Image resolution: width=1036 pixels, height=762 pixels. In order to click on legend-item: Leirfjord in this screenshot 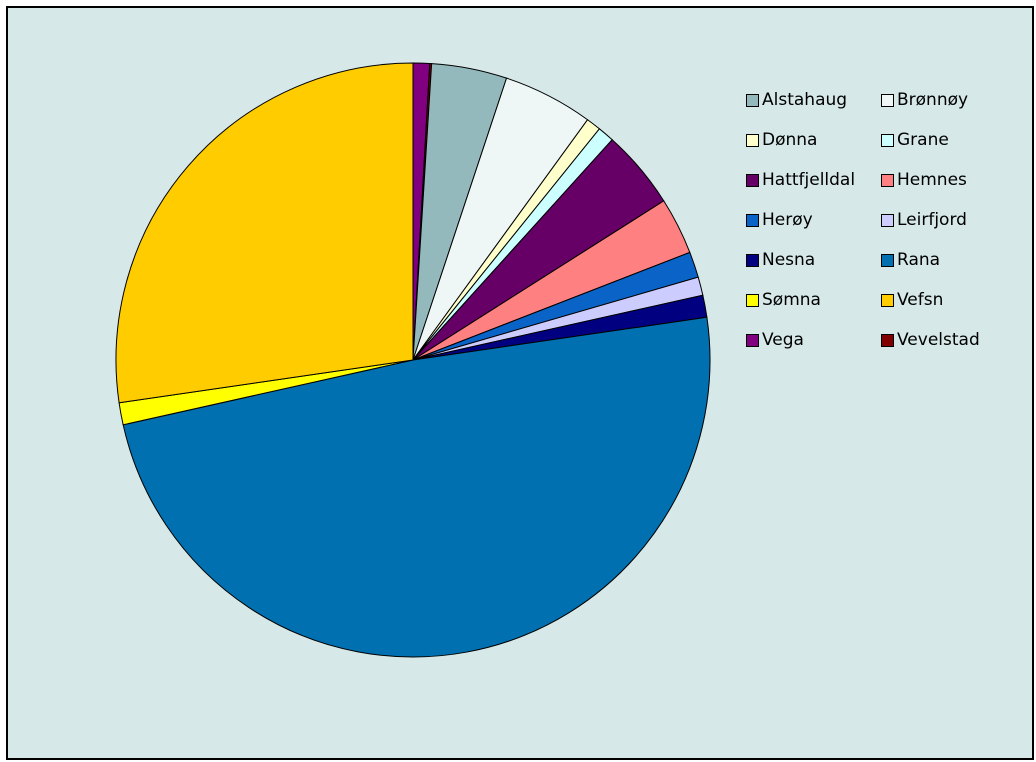, I will do `click(951, 220)`.